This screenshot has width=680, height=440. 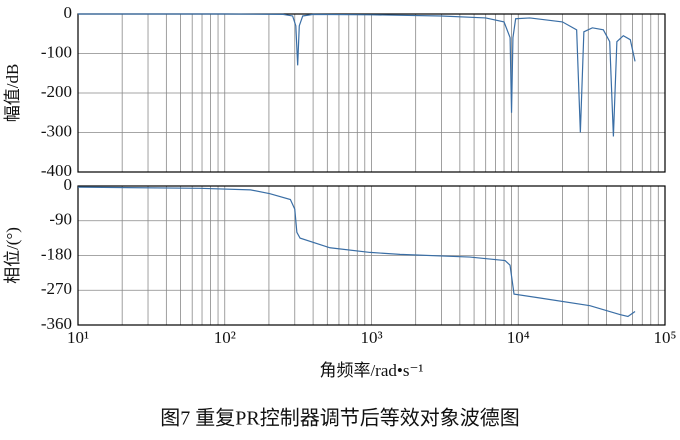 I want to click on x-axis-title: 角频率/rad•s⁻¹, so click(x=371, y=370).